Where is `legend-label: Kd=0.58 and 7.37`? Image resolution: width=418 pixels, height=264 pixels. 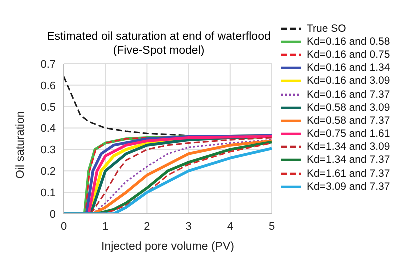 legend-label: Kd=0.58 and 7.37 is located at coordinates (348, 120).